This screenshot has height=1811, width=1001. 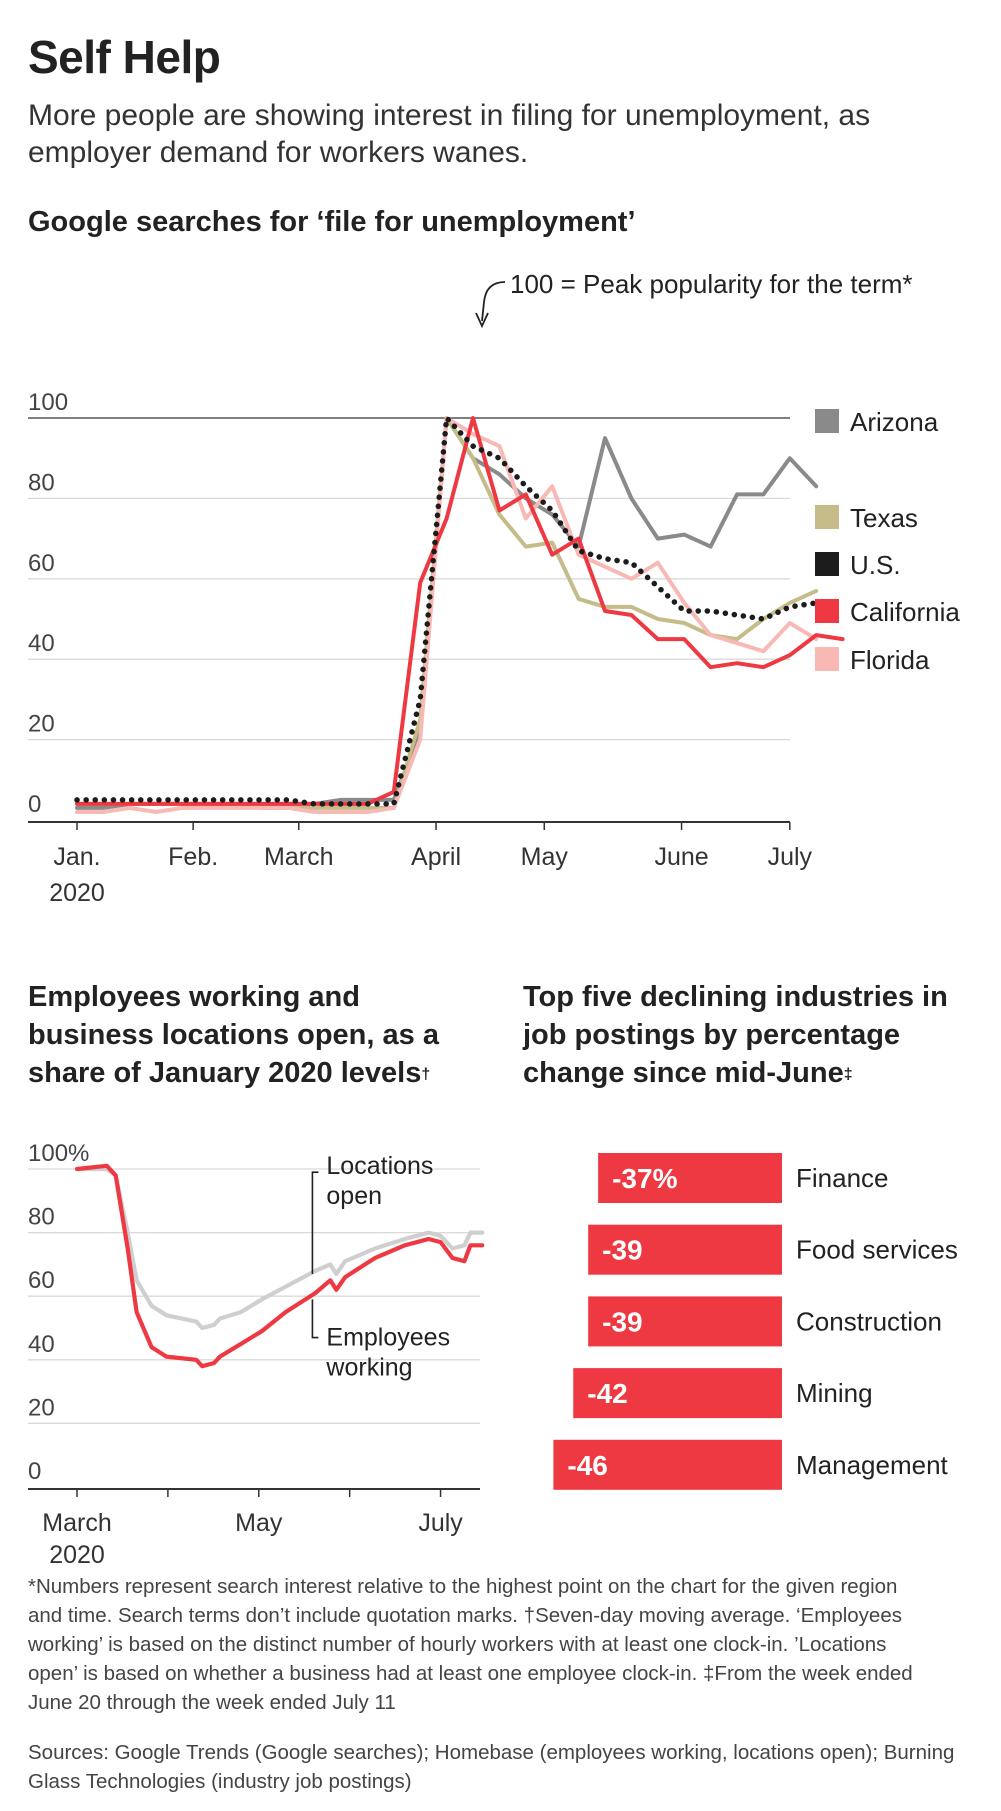 What do you see at coordinates (848, 1074) in the screenshot?
I see `double-dagger-mark: ‡` at bounding box center [848, 1074].